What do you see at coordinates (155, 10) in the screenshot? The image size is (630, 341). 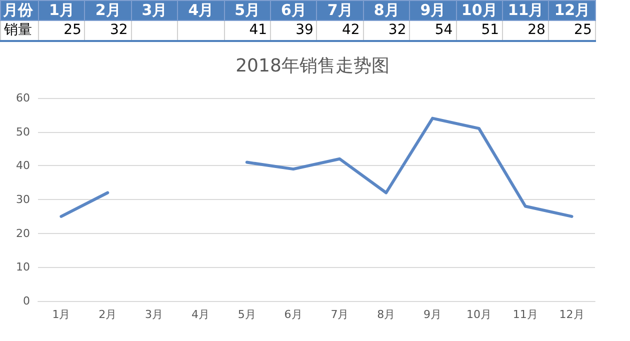 I see `category-label: 3月` at bounding box center [155, 10].